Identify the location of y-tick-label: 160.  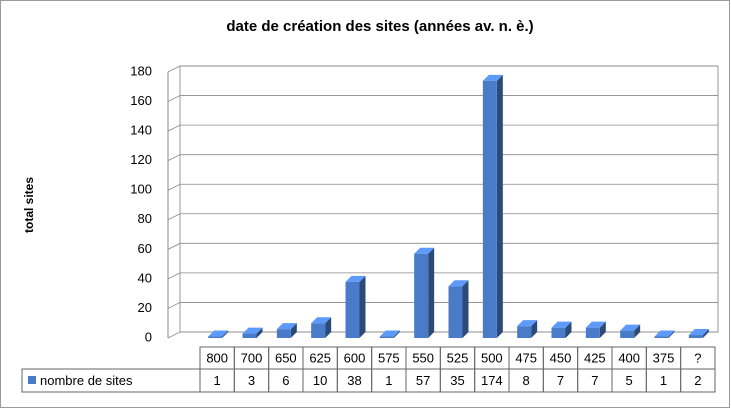
(141, 100).